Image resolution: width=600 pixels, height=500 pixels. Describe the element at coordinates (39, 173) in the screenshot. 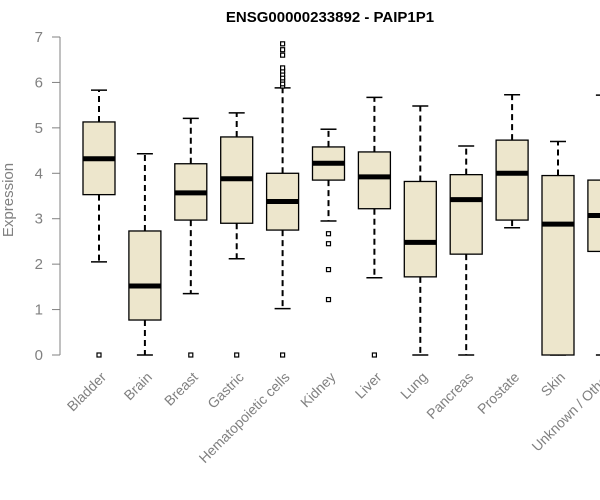

I see `y-tick-label: 4` at that location.